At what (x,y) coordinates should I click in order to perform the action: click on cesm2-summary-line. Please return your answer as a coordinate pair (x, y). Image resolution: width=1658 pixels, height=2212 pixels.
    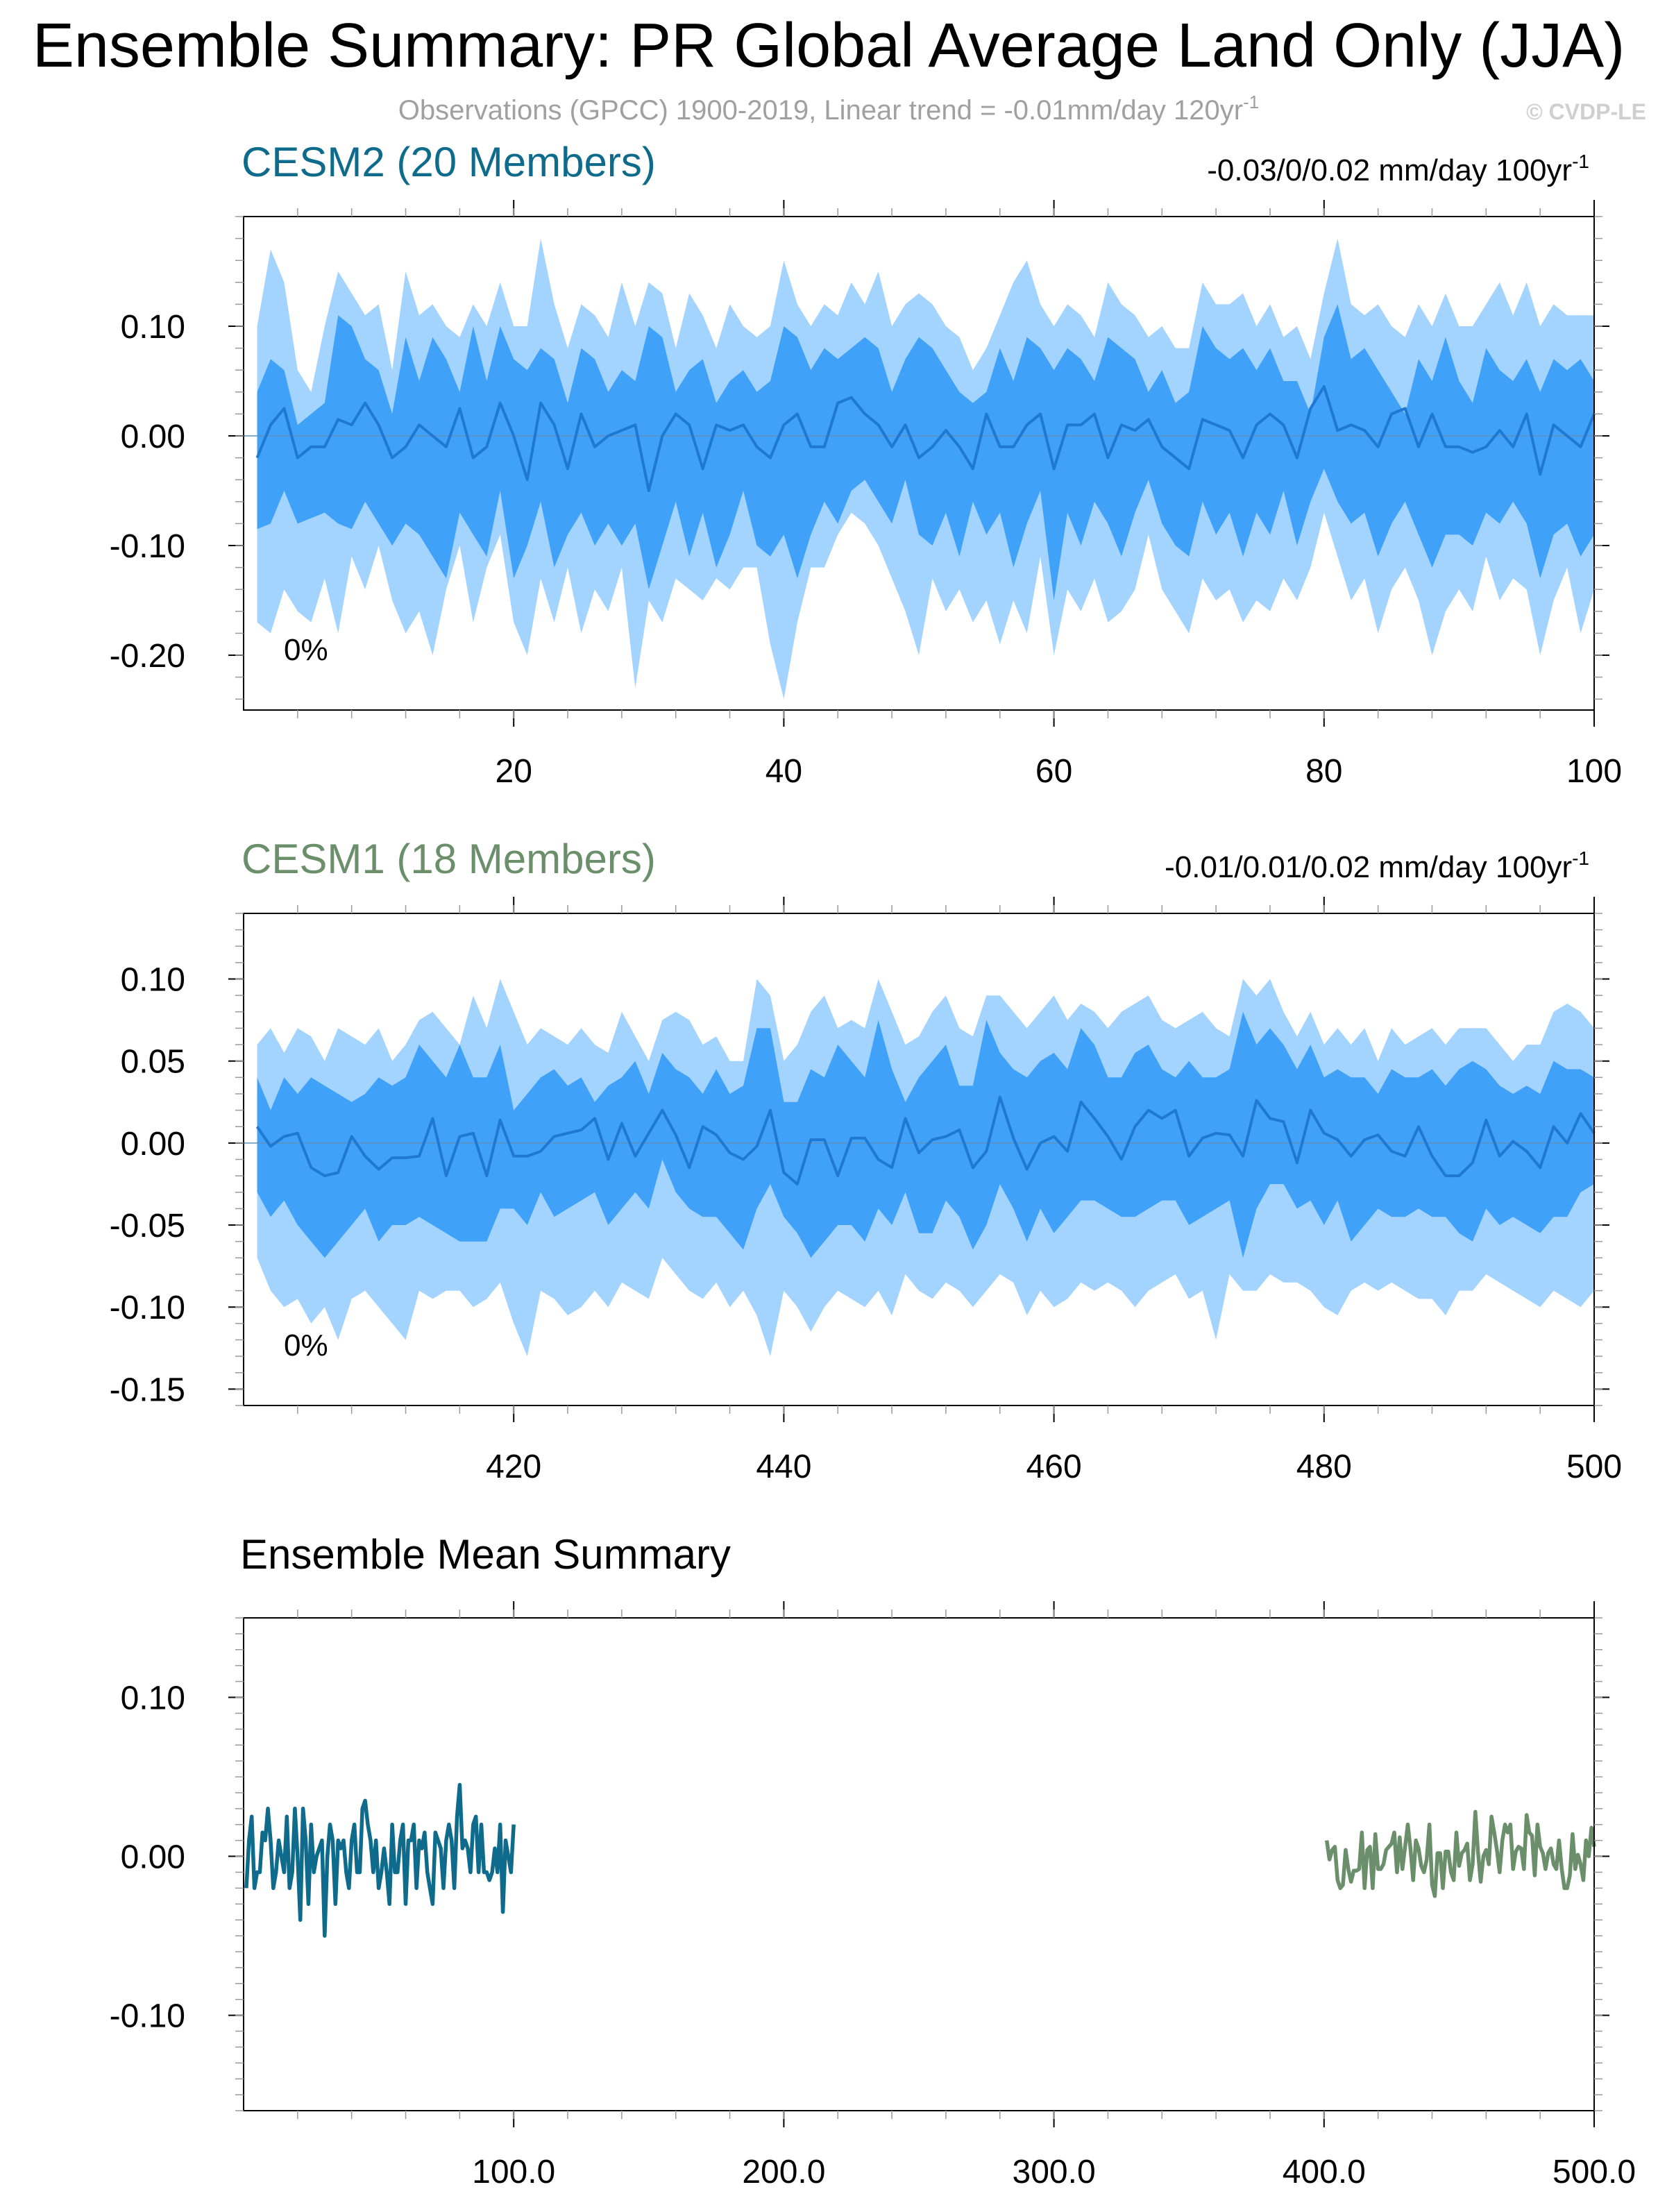
    Looking at the image, I should click on (380, 1860).